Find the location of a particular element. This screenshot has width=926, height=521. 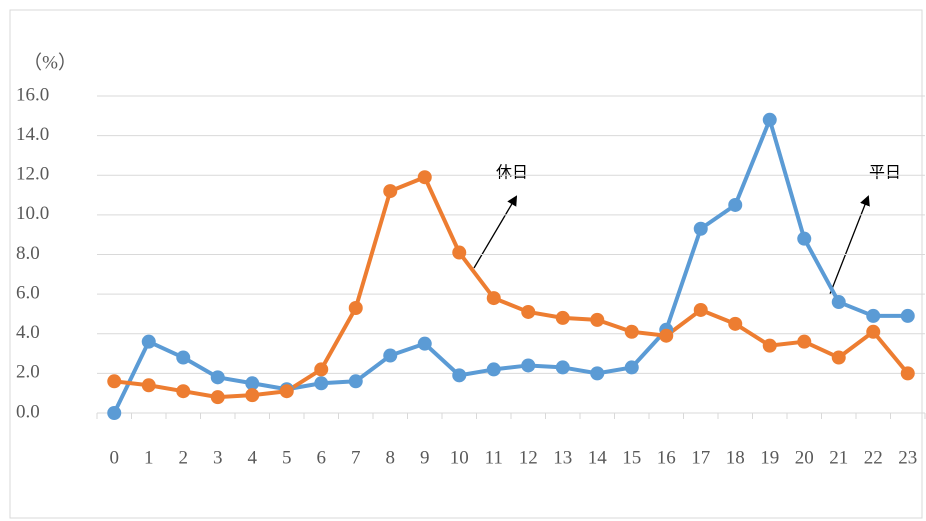

x-tick-label: 17 is located at coordinates (700, 457).